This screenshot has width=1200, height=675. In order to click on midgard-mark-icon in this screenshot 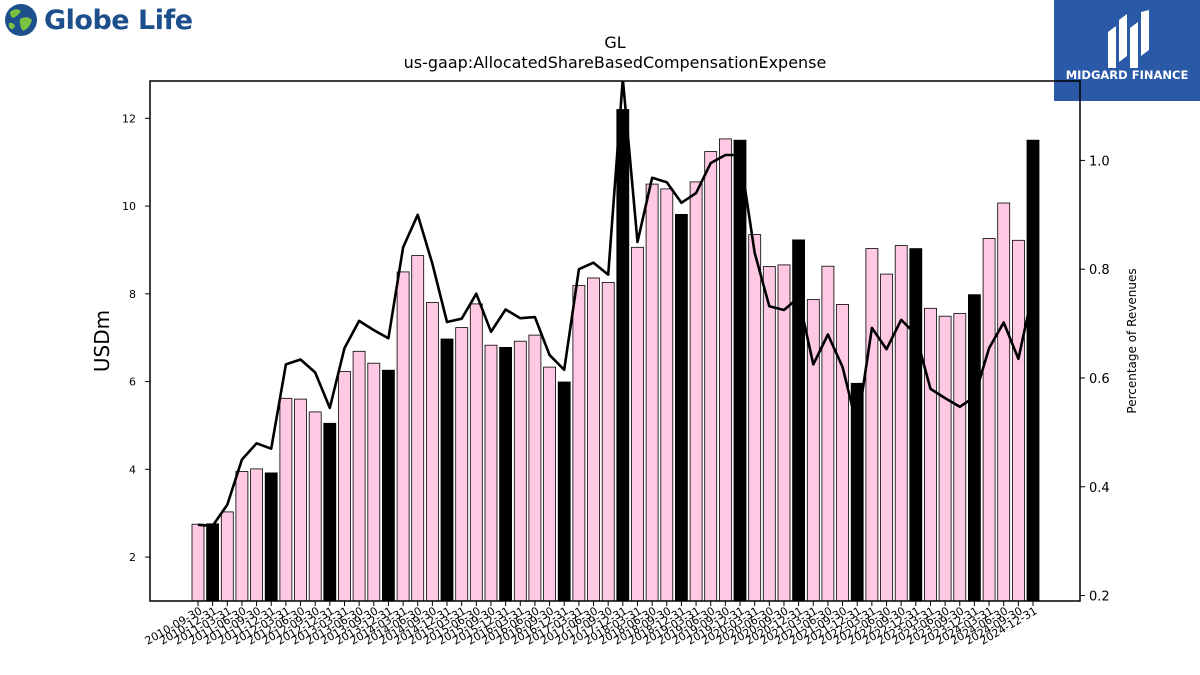, I will do `click(1128, 39)`.